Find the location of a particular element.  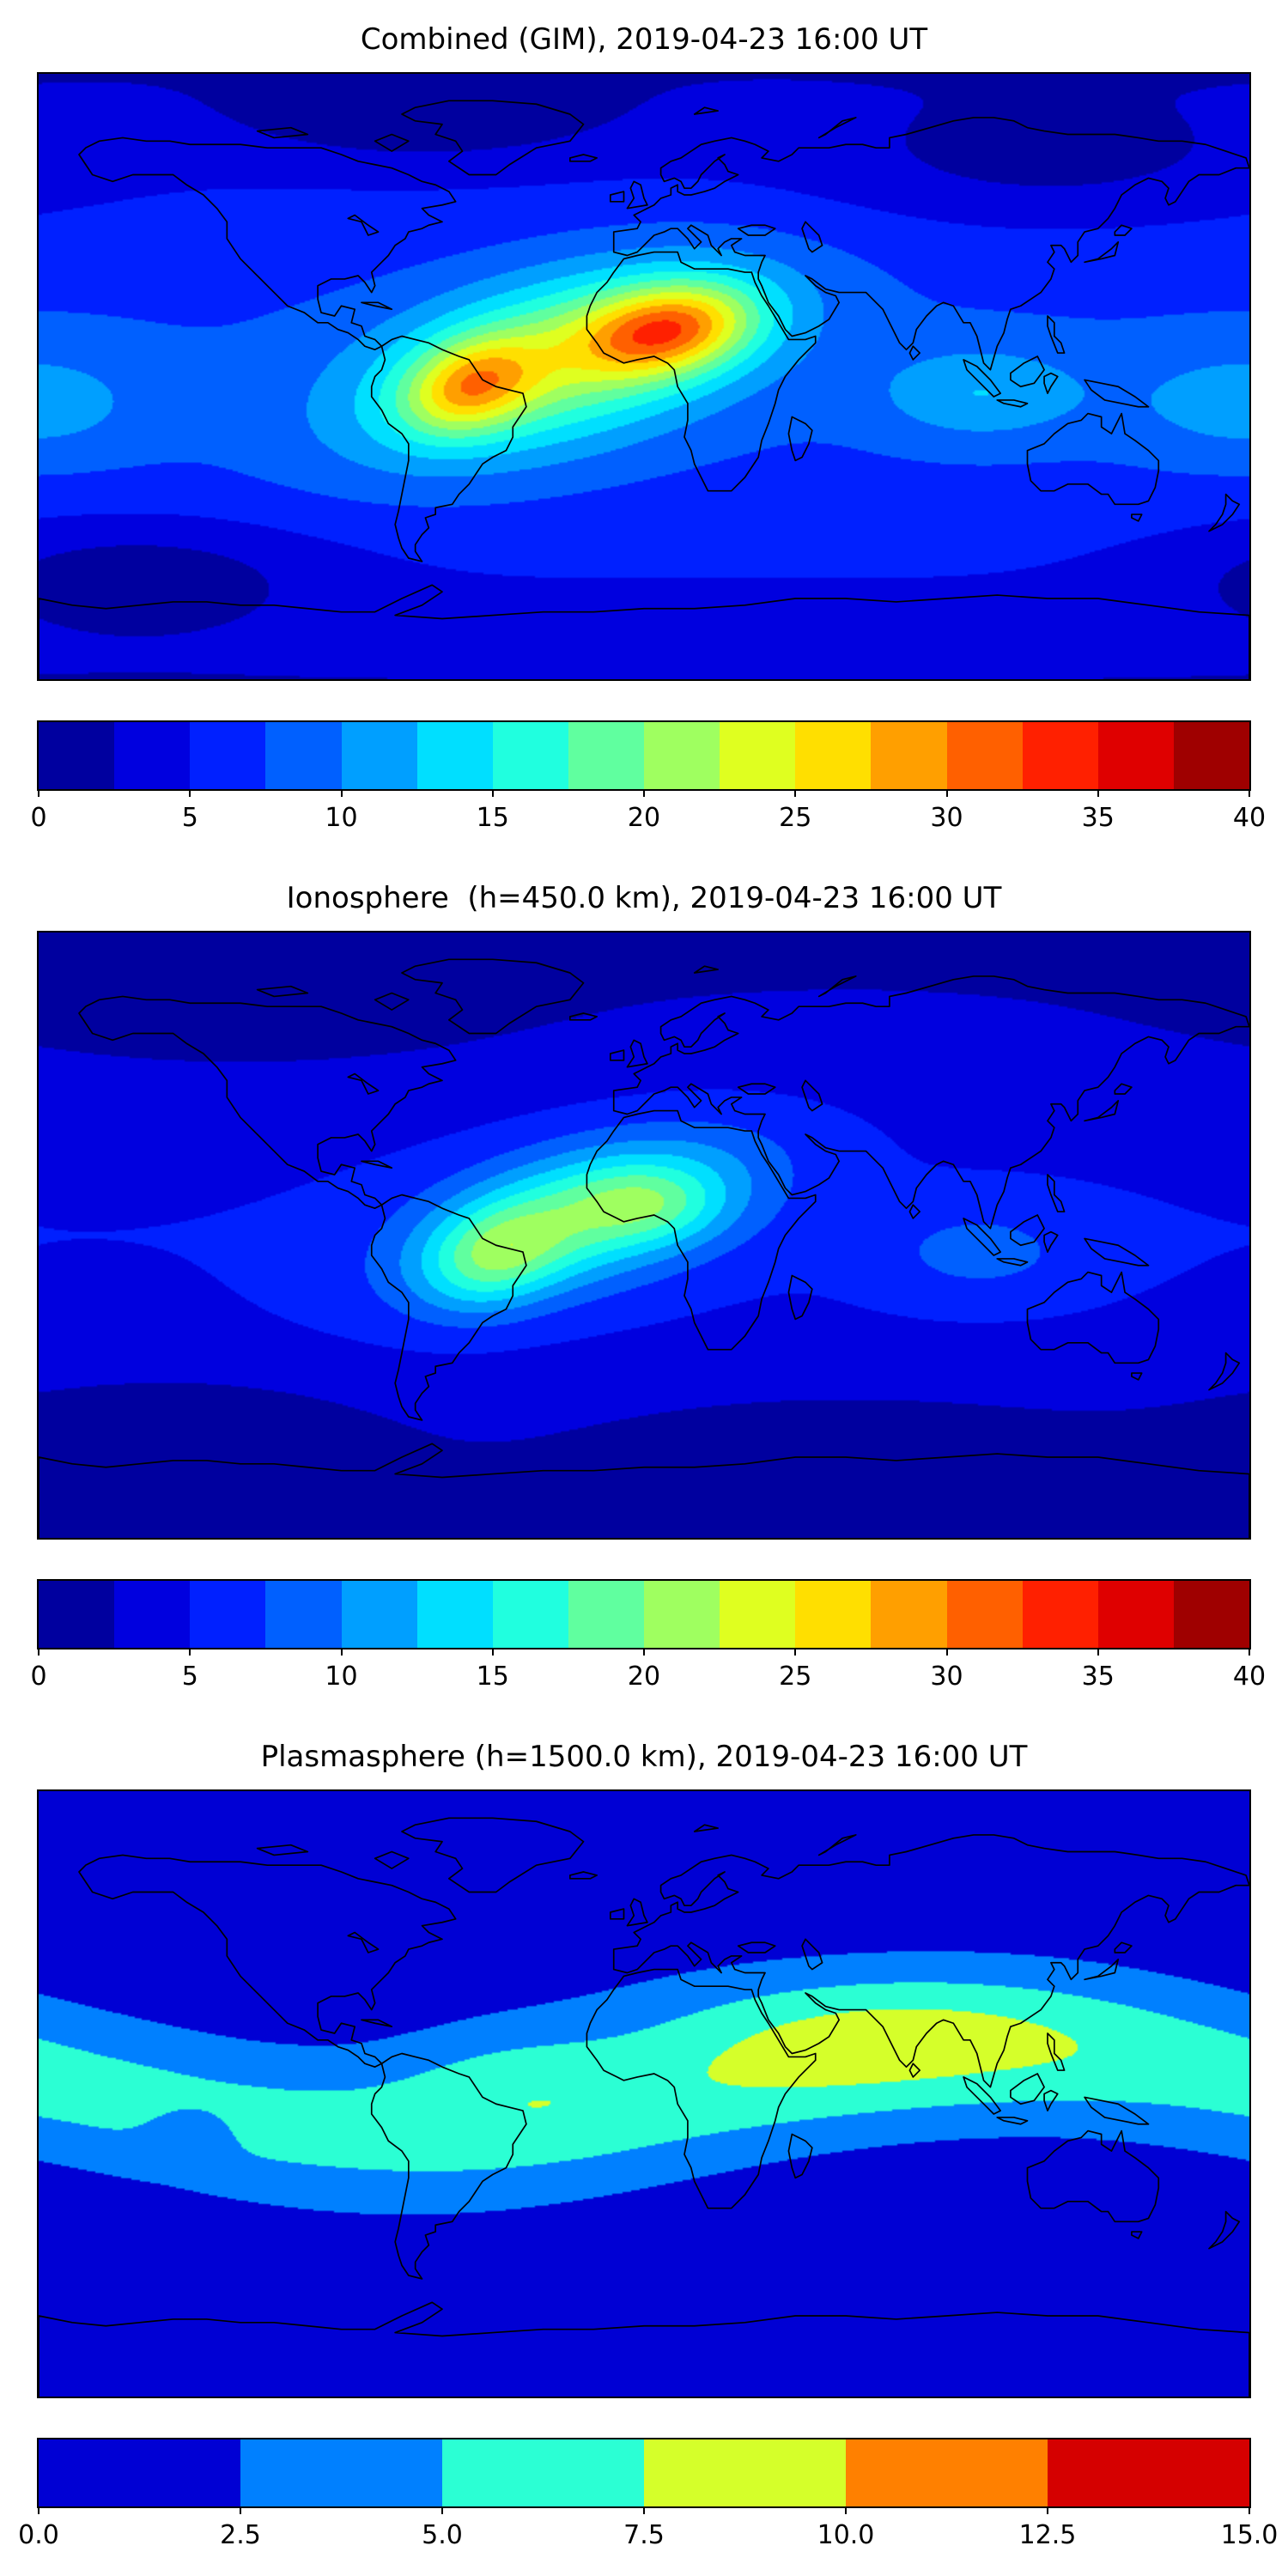

colorbar-tick-label: 15.0 is located at coordinates (1250, 2535).